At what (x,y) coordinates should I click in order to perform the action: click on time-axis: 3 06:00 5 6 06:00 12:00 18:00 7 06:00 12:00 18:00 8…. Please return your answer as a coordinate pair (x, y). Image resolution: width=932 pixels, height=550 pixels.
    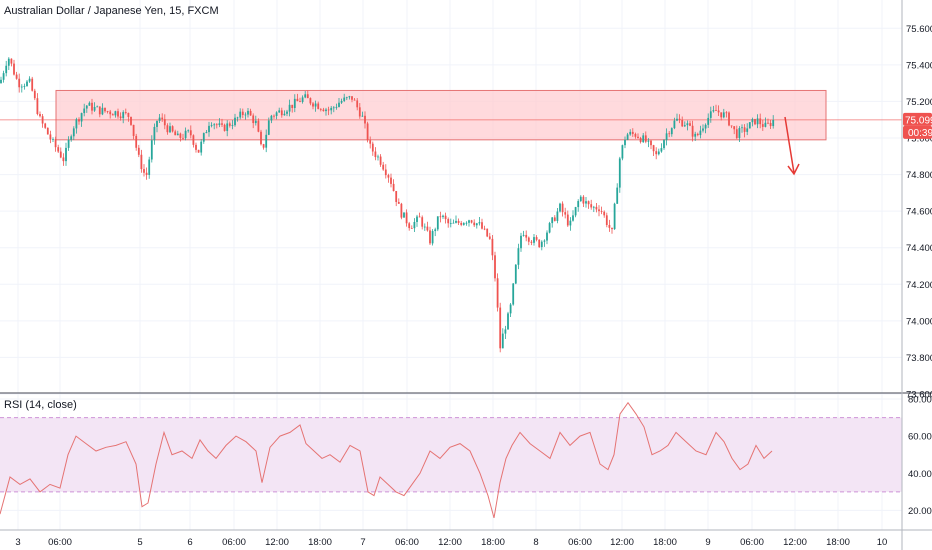
    Looking at the image, I should click on (451, 542).